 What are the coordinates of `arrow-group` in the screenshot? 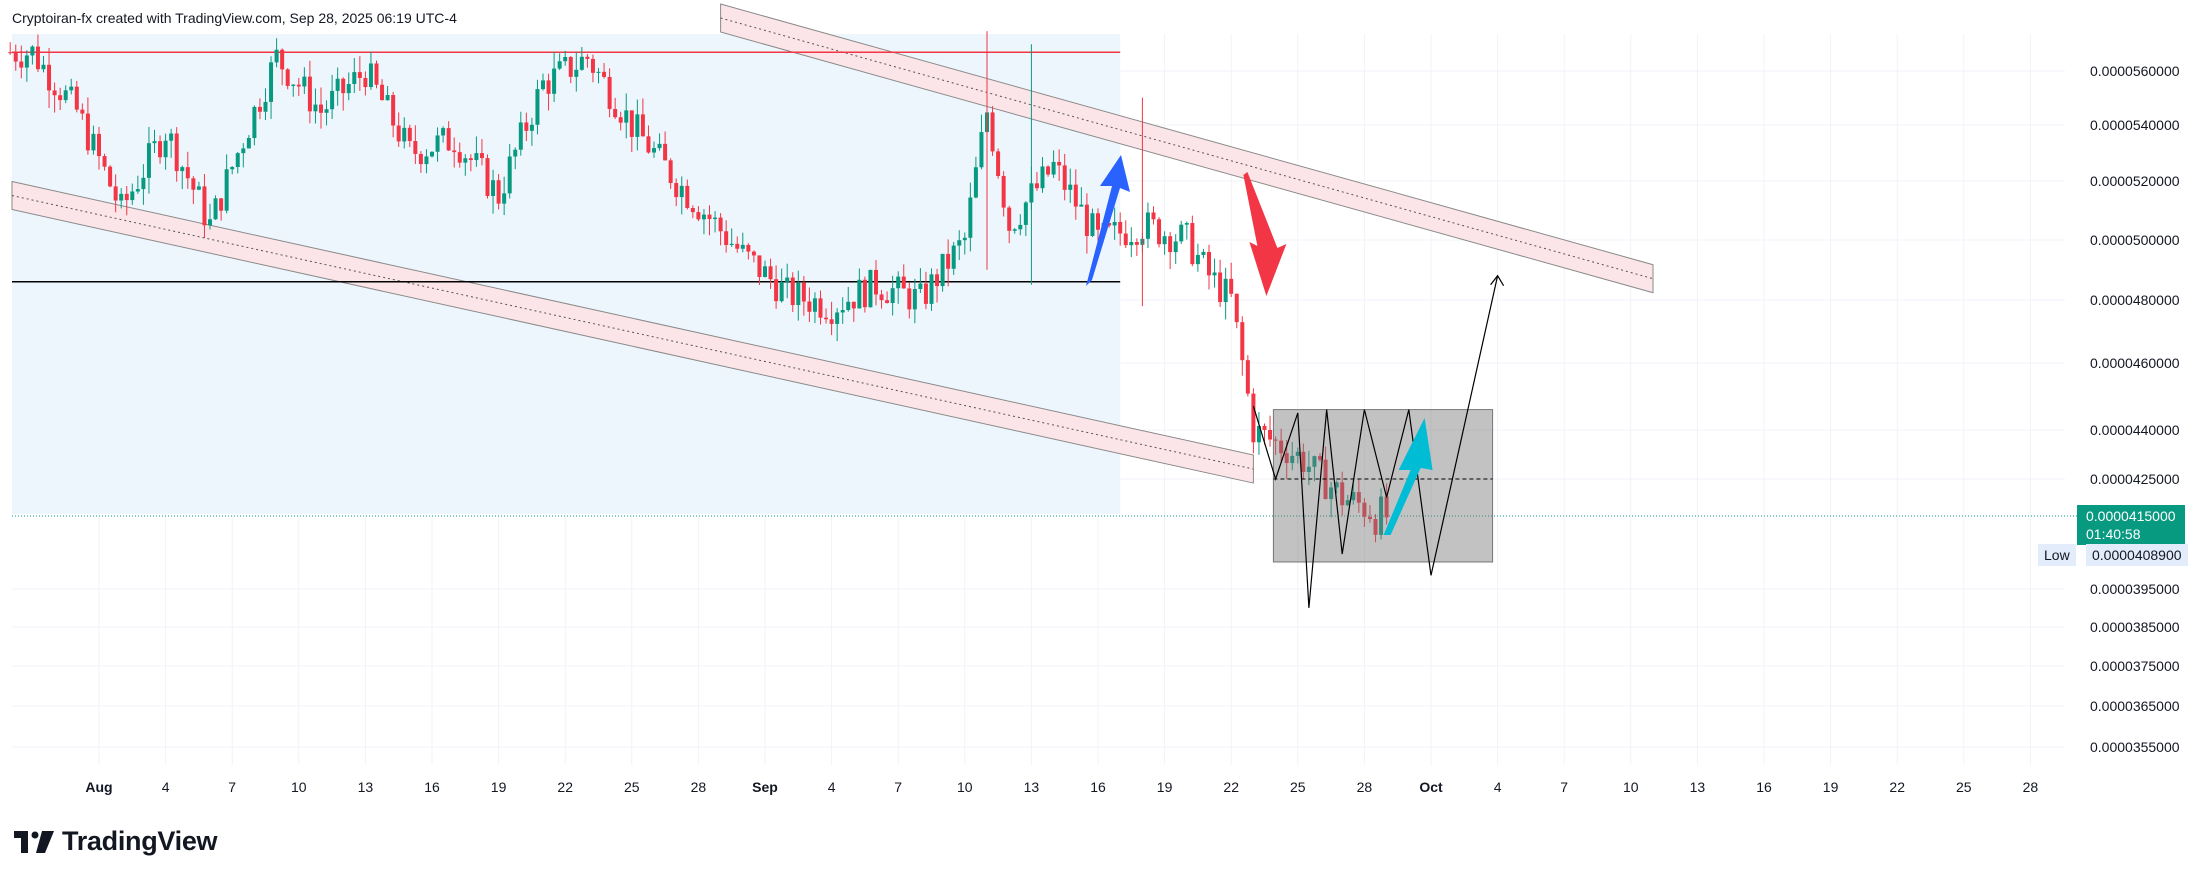 It's located at (1259, 345).